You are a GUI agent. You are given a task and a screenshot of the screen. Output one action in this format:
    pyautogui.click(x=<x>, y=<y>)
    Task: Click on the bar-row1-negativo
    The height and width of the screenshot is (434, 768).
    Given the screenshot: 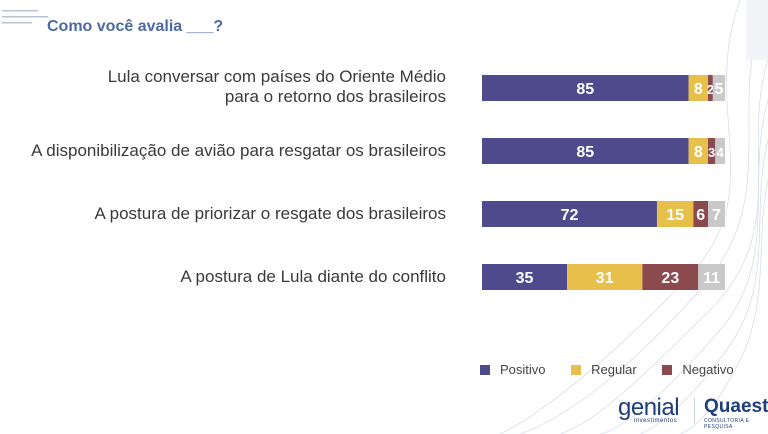 What is the action you would take?
    pyautogui.click(x=711, y=151)
    